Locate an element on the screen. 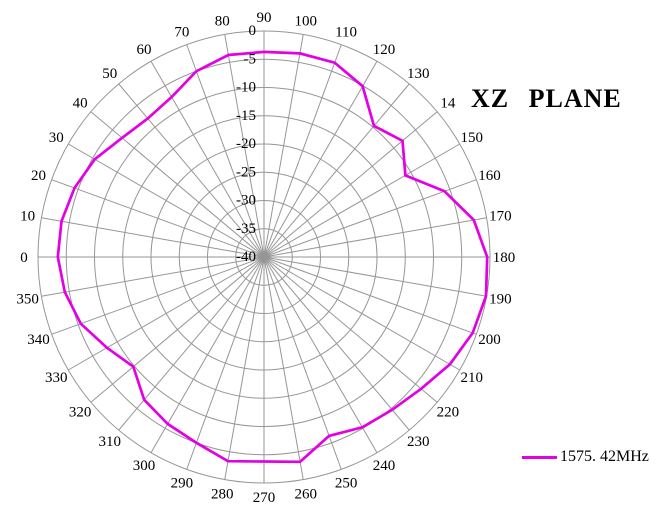 The height and width of the screenshot is (513, 672). angle-label: 70 is located at coordinates (181, 33).